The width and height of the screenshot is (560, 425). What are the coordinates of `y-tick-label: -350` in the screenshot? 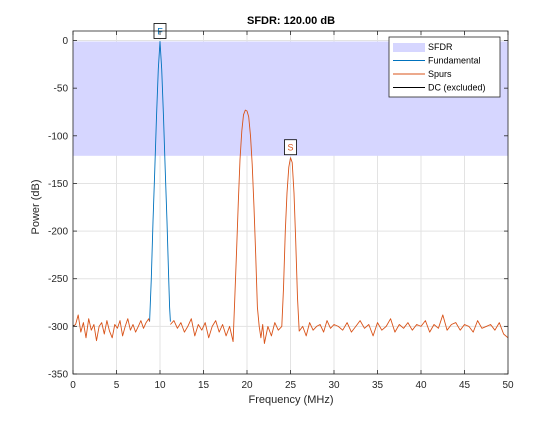 It's located at (58, 375).